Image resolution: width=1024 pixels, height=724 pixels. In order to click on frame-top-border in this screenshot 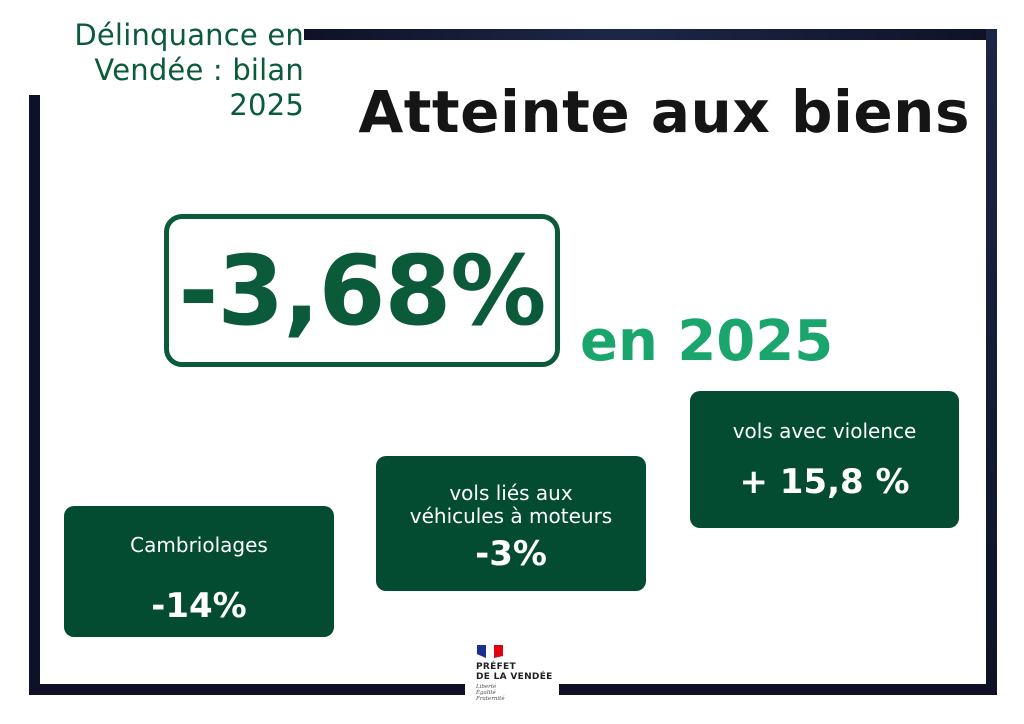, I will do `click(650, 34)`.